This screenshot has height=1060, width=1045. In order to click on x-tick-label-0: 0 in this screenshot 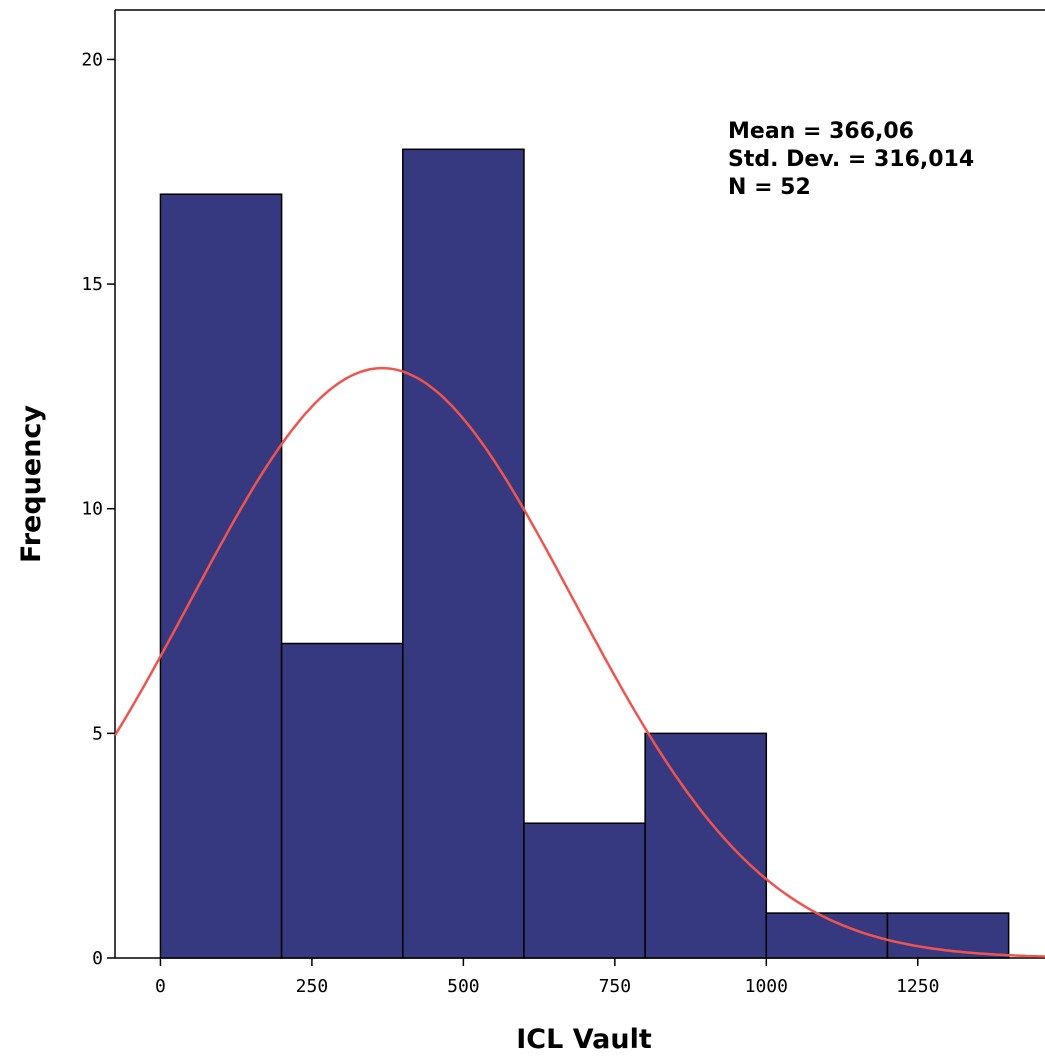, I will do `click(160, 986)`.